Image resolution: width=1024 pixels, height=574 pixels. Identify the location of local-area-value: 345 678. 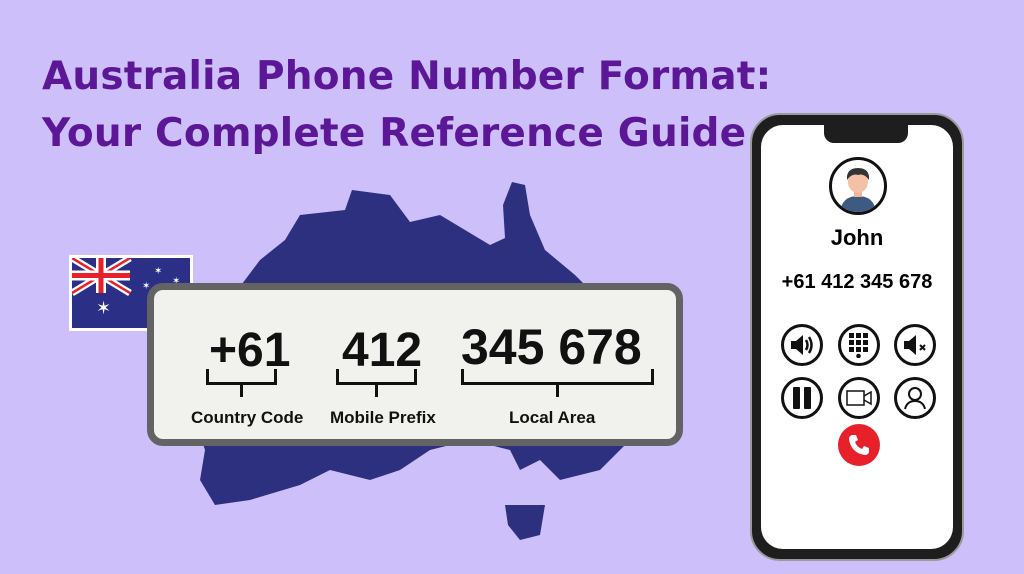
(551, 347).